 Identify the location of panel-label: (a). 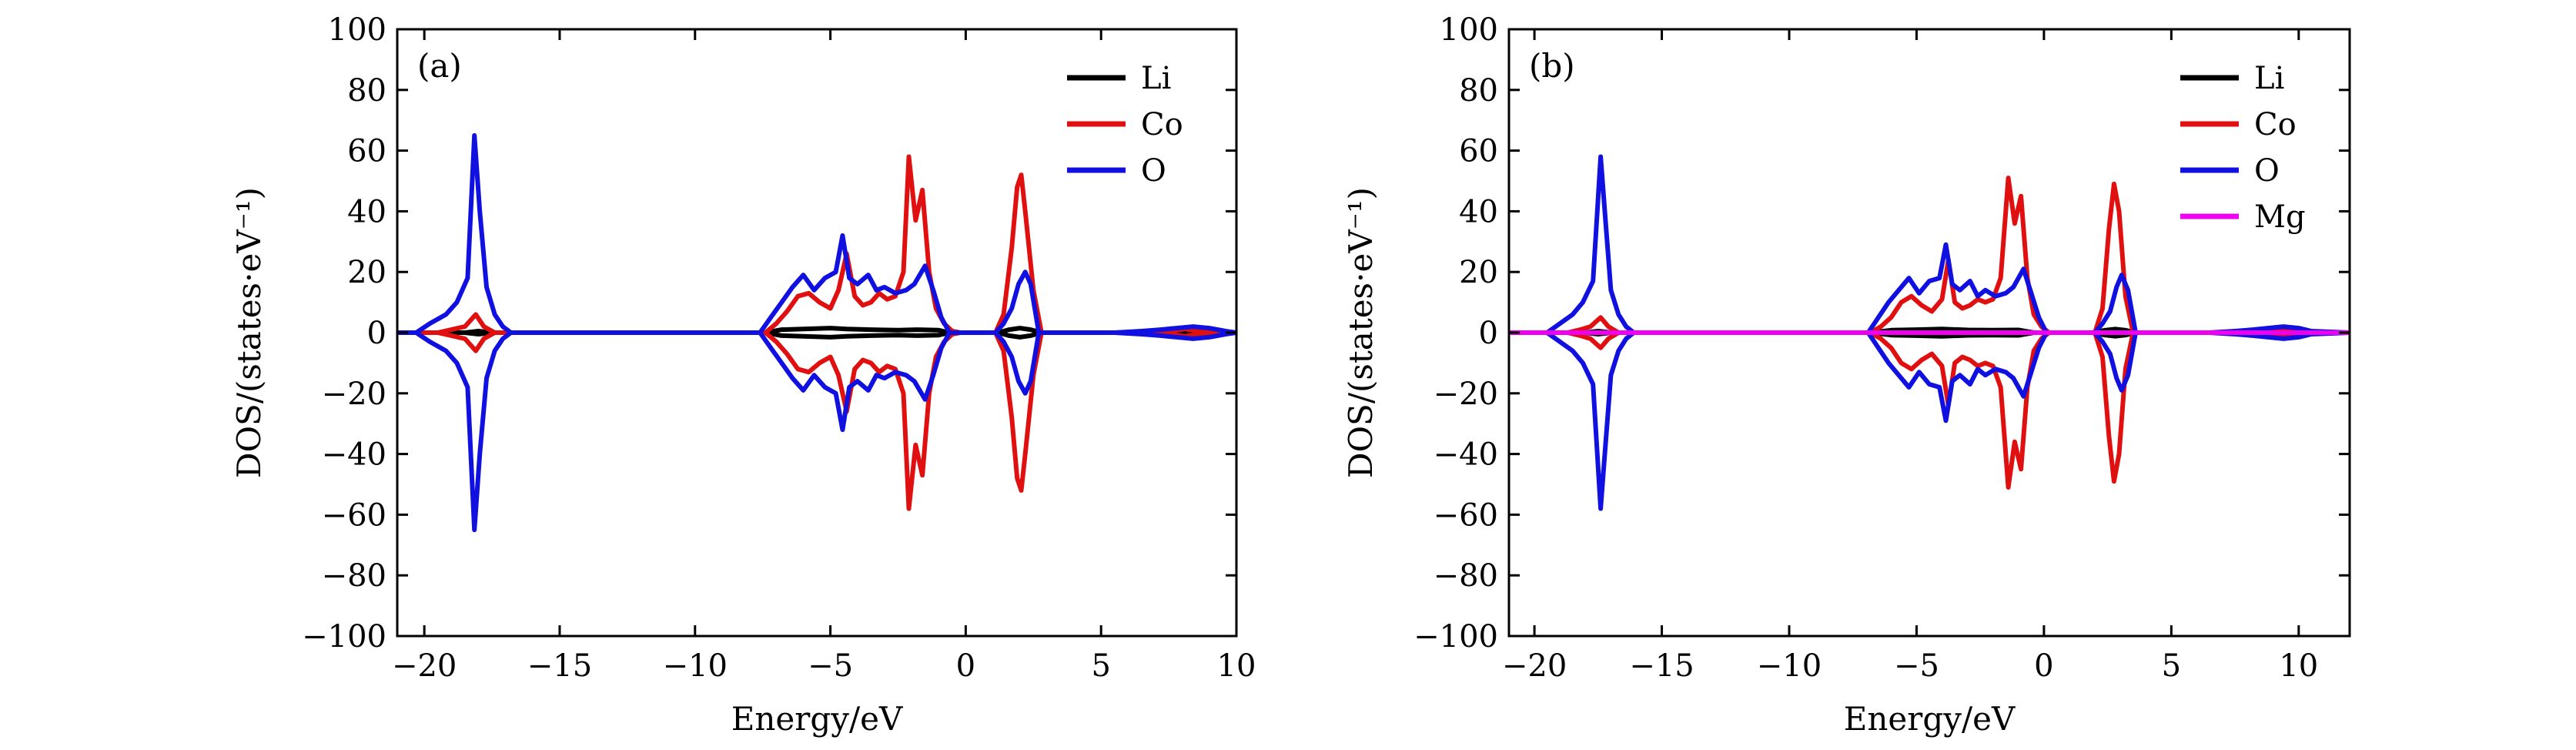
(440, 66).